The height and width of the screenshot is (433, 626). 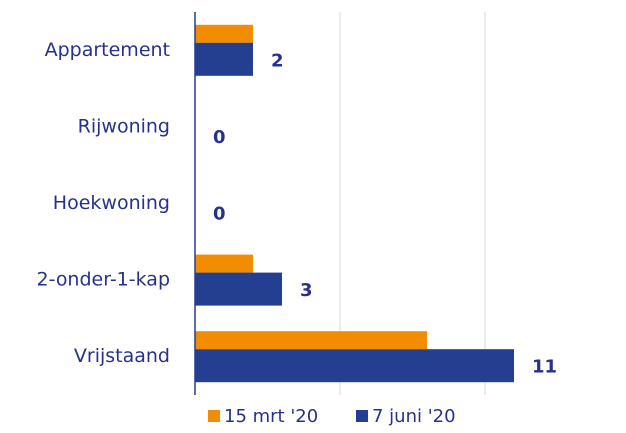 What do you see at coordinates (271, 416) in the screenshot?
I see `legend-label: 15 mrt '20` at bounding box center [271, 416].